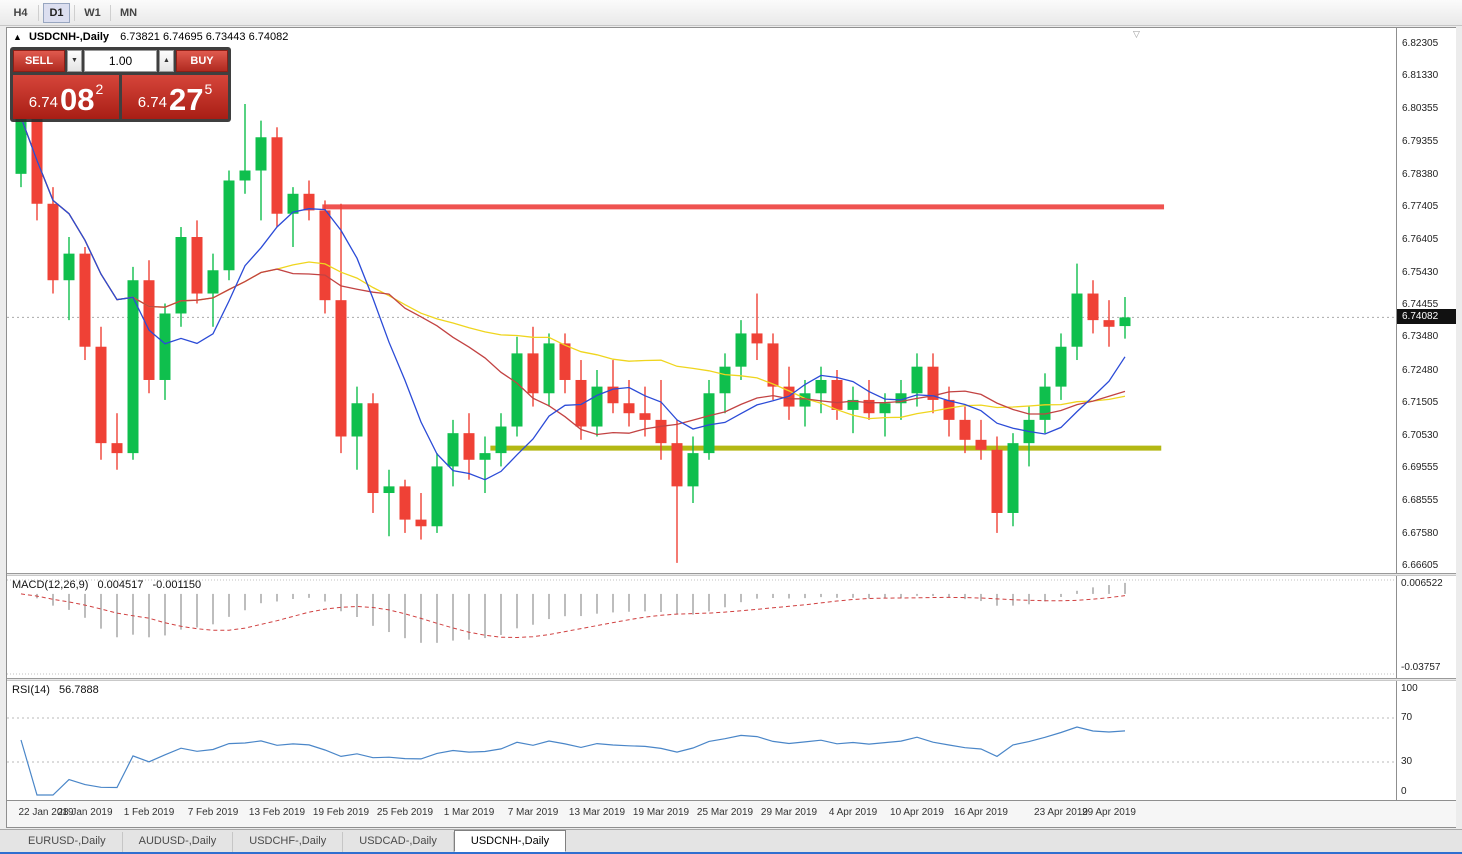  I want to click on sell-price-pips: 08, so click(77, 99).